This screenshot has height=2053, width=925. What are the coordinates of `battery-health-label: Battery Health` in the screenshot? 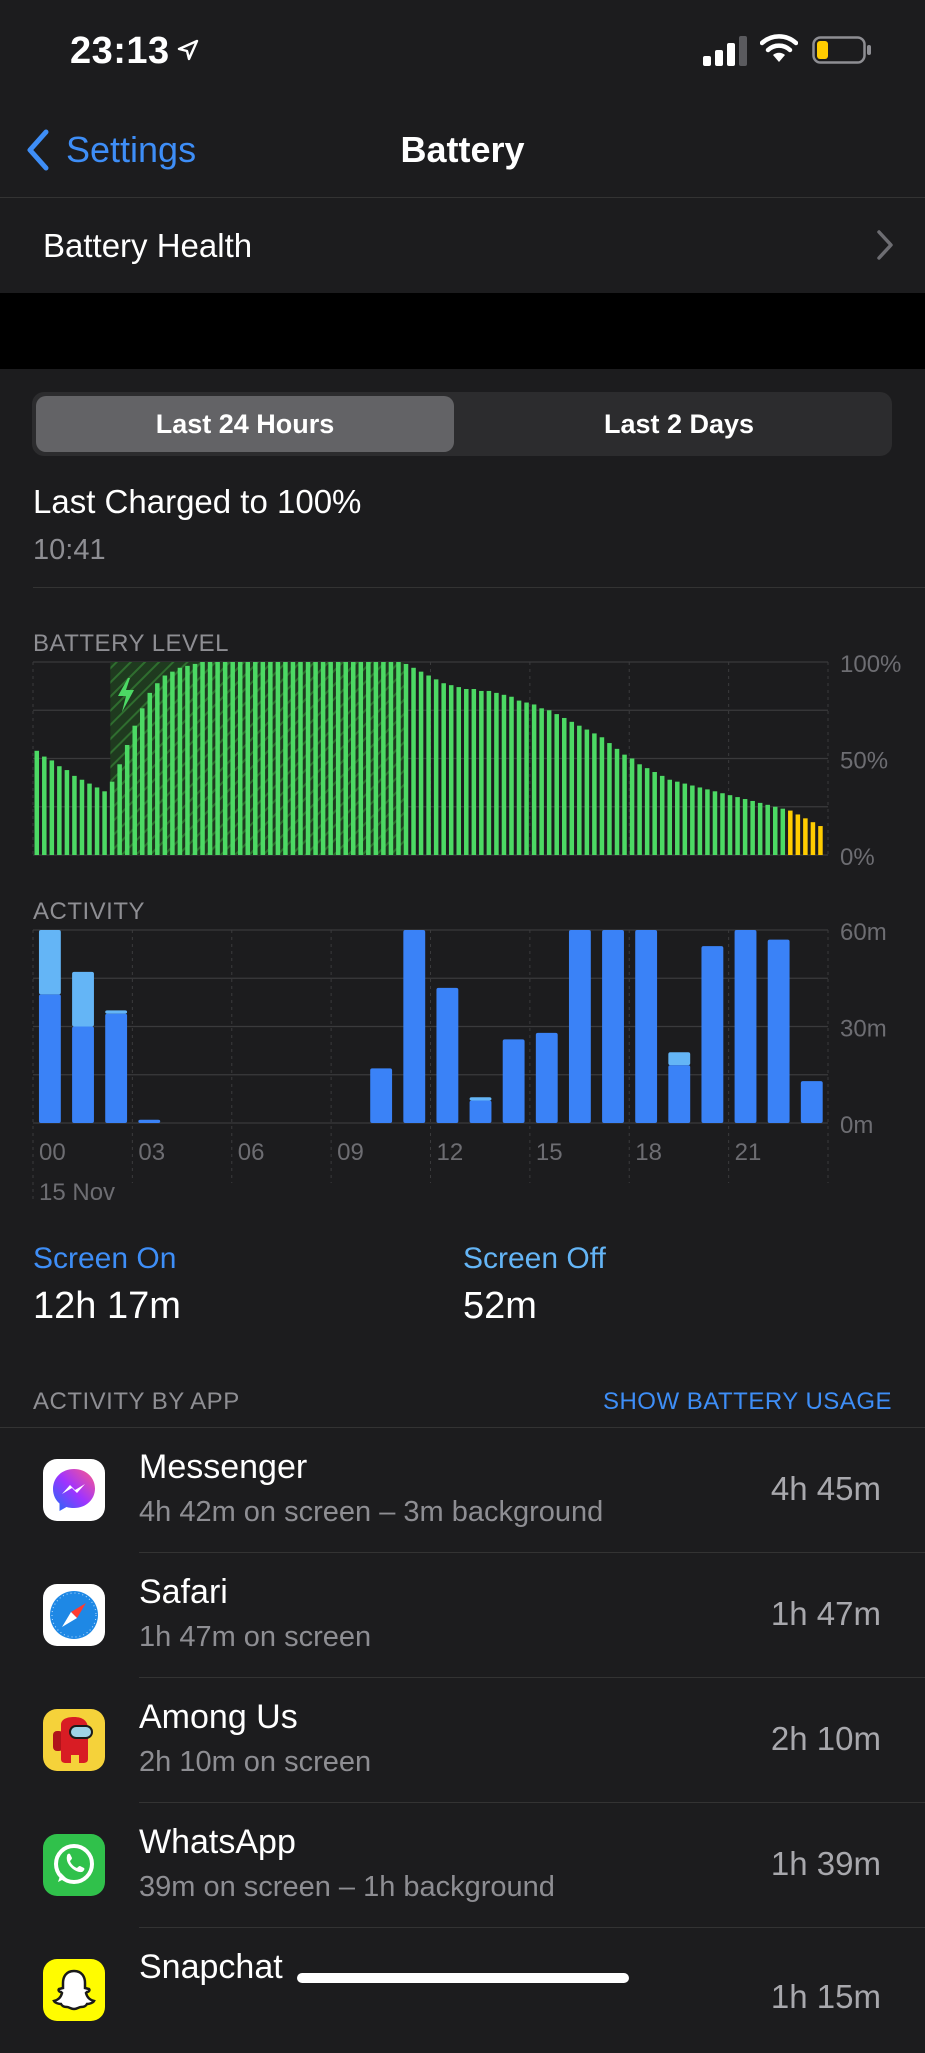 It's located at (148, 245).